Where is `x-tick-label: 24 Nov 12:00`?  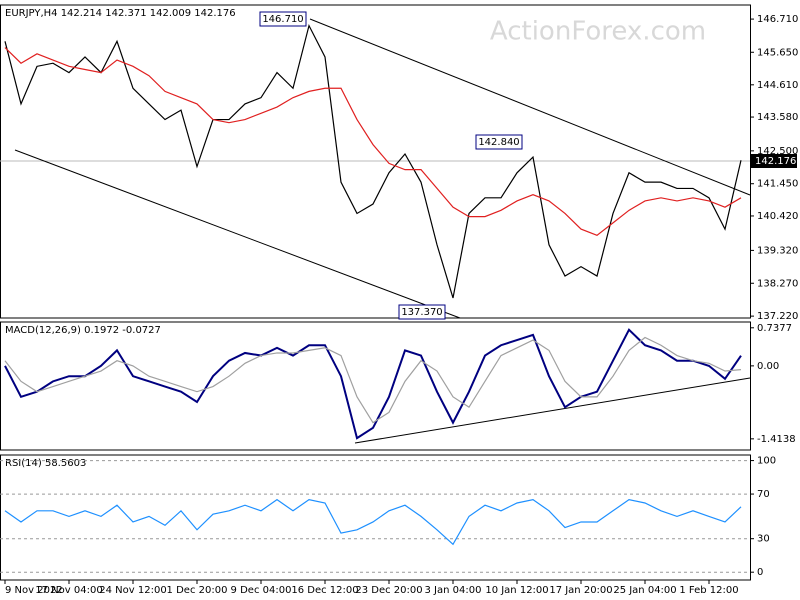 x-tick-label: 24 Nov 12:00 is located at coordinates (132, 590).